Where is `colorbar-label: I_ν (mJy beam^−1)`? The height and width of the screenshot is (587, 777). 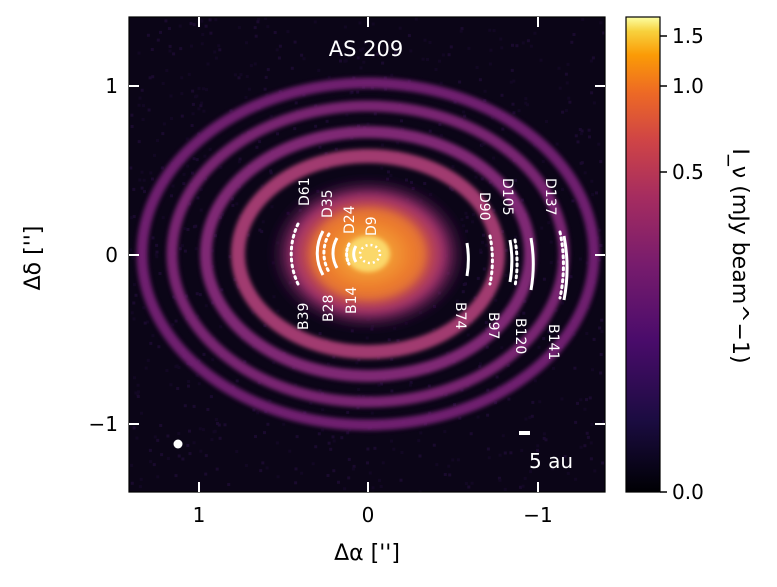
colorbar-label: I_ν (mJy beam^−1) is located at coordinates (739, 255).